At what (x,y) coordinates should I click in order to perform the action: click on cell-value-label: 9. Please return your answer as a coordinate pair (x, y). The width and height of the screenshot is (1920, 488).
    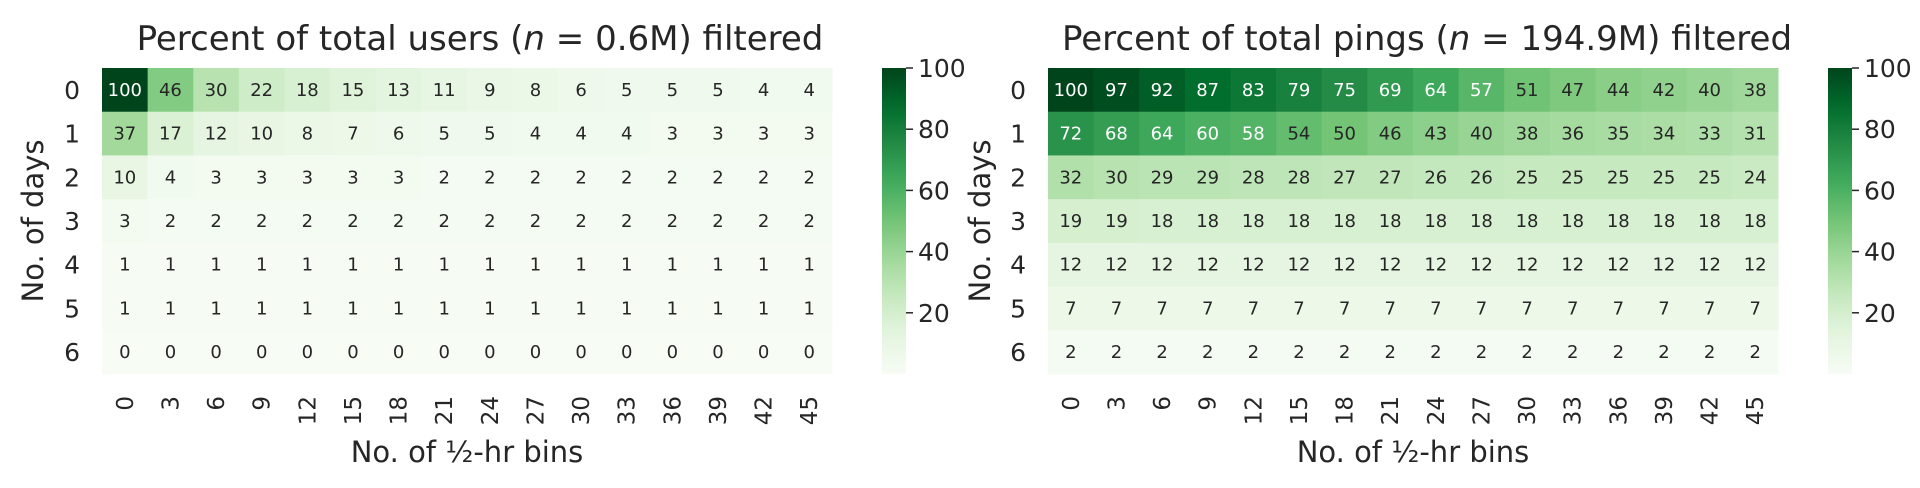
    Looking at the image, I should click on (489, 90).